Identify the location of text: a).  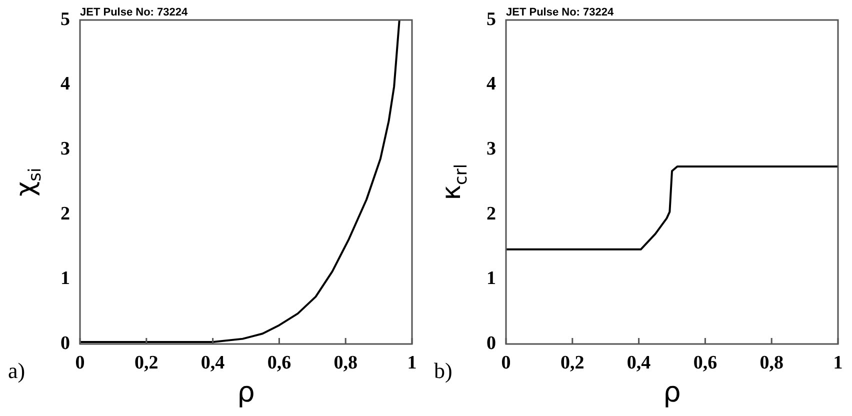
(17, 371).